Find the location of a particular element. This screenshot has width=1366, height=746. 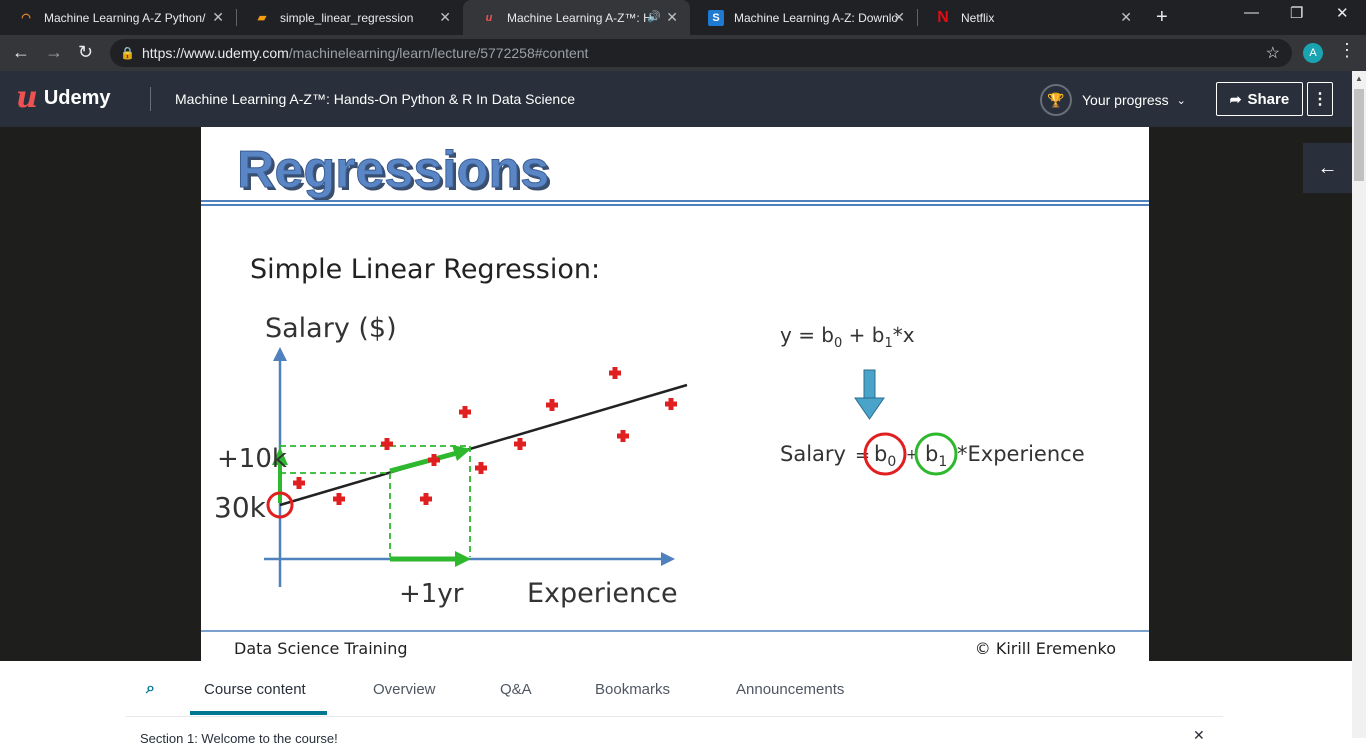

tab-title: Machine Learning A-Z Python/ is located at coordinates (125, 17).